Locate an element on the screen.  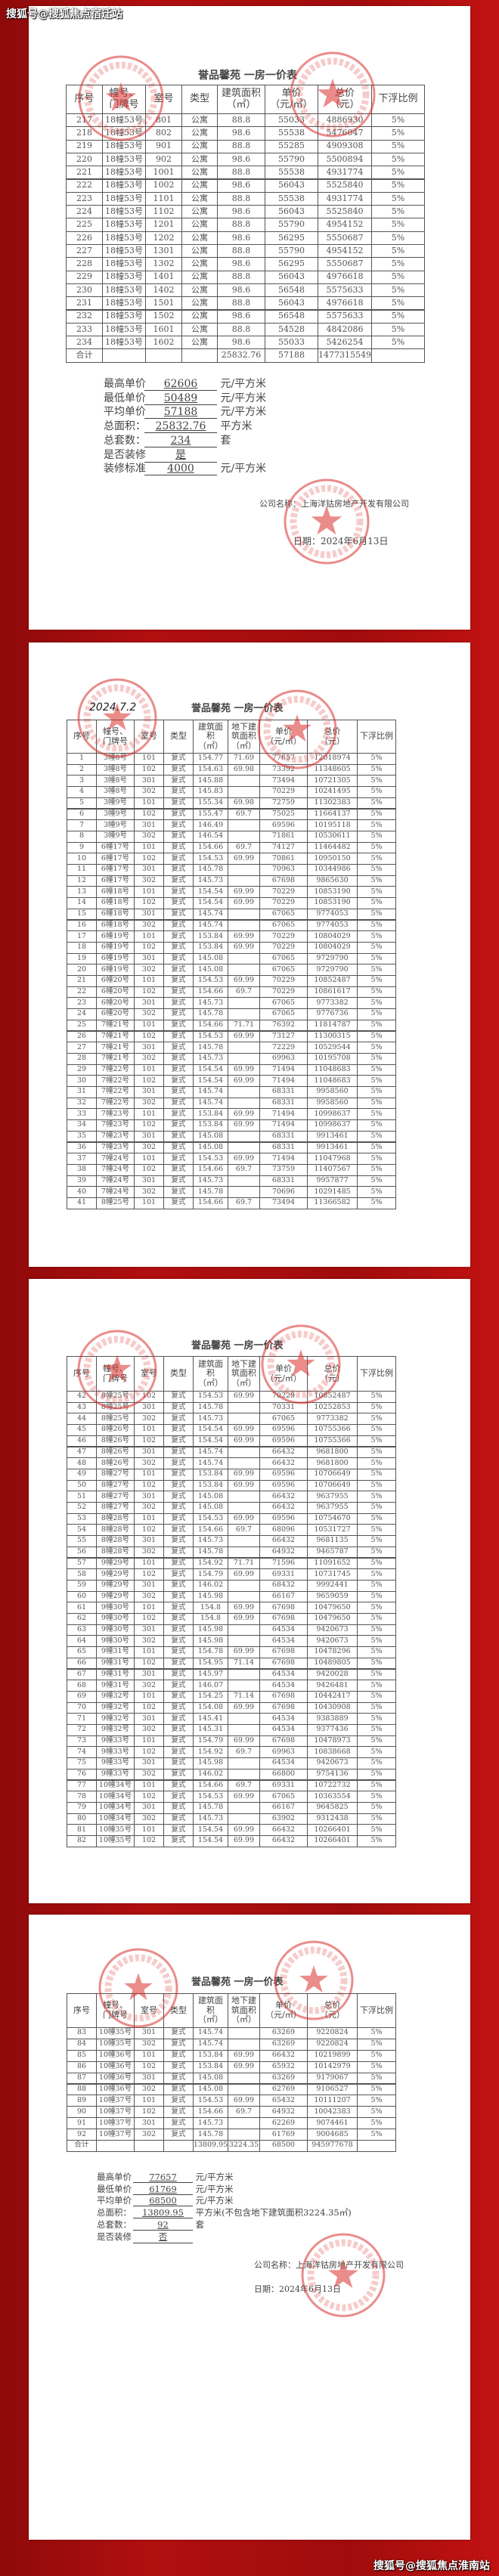
table-cell: 802 is located at coordinates (163, 133).